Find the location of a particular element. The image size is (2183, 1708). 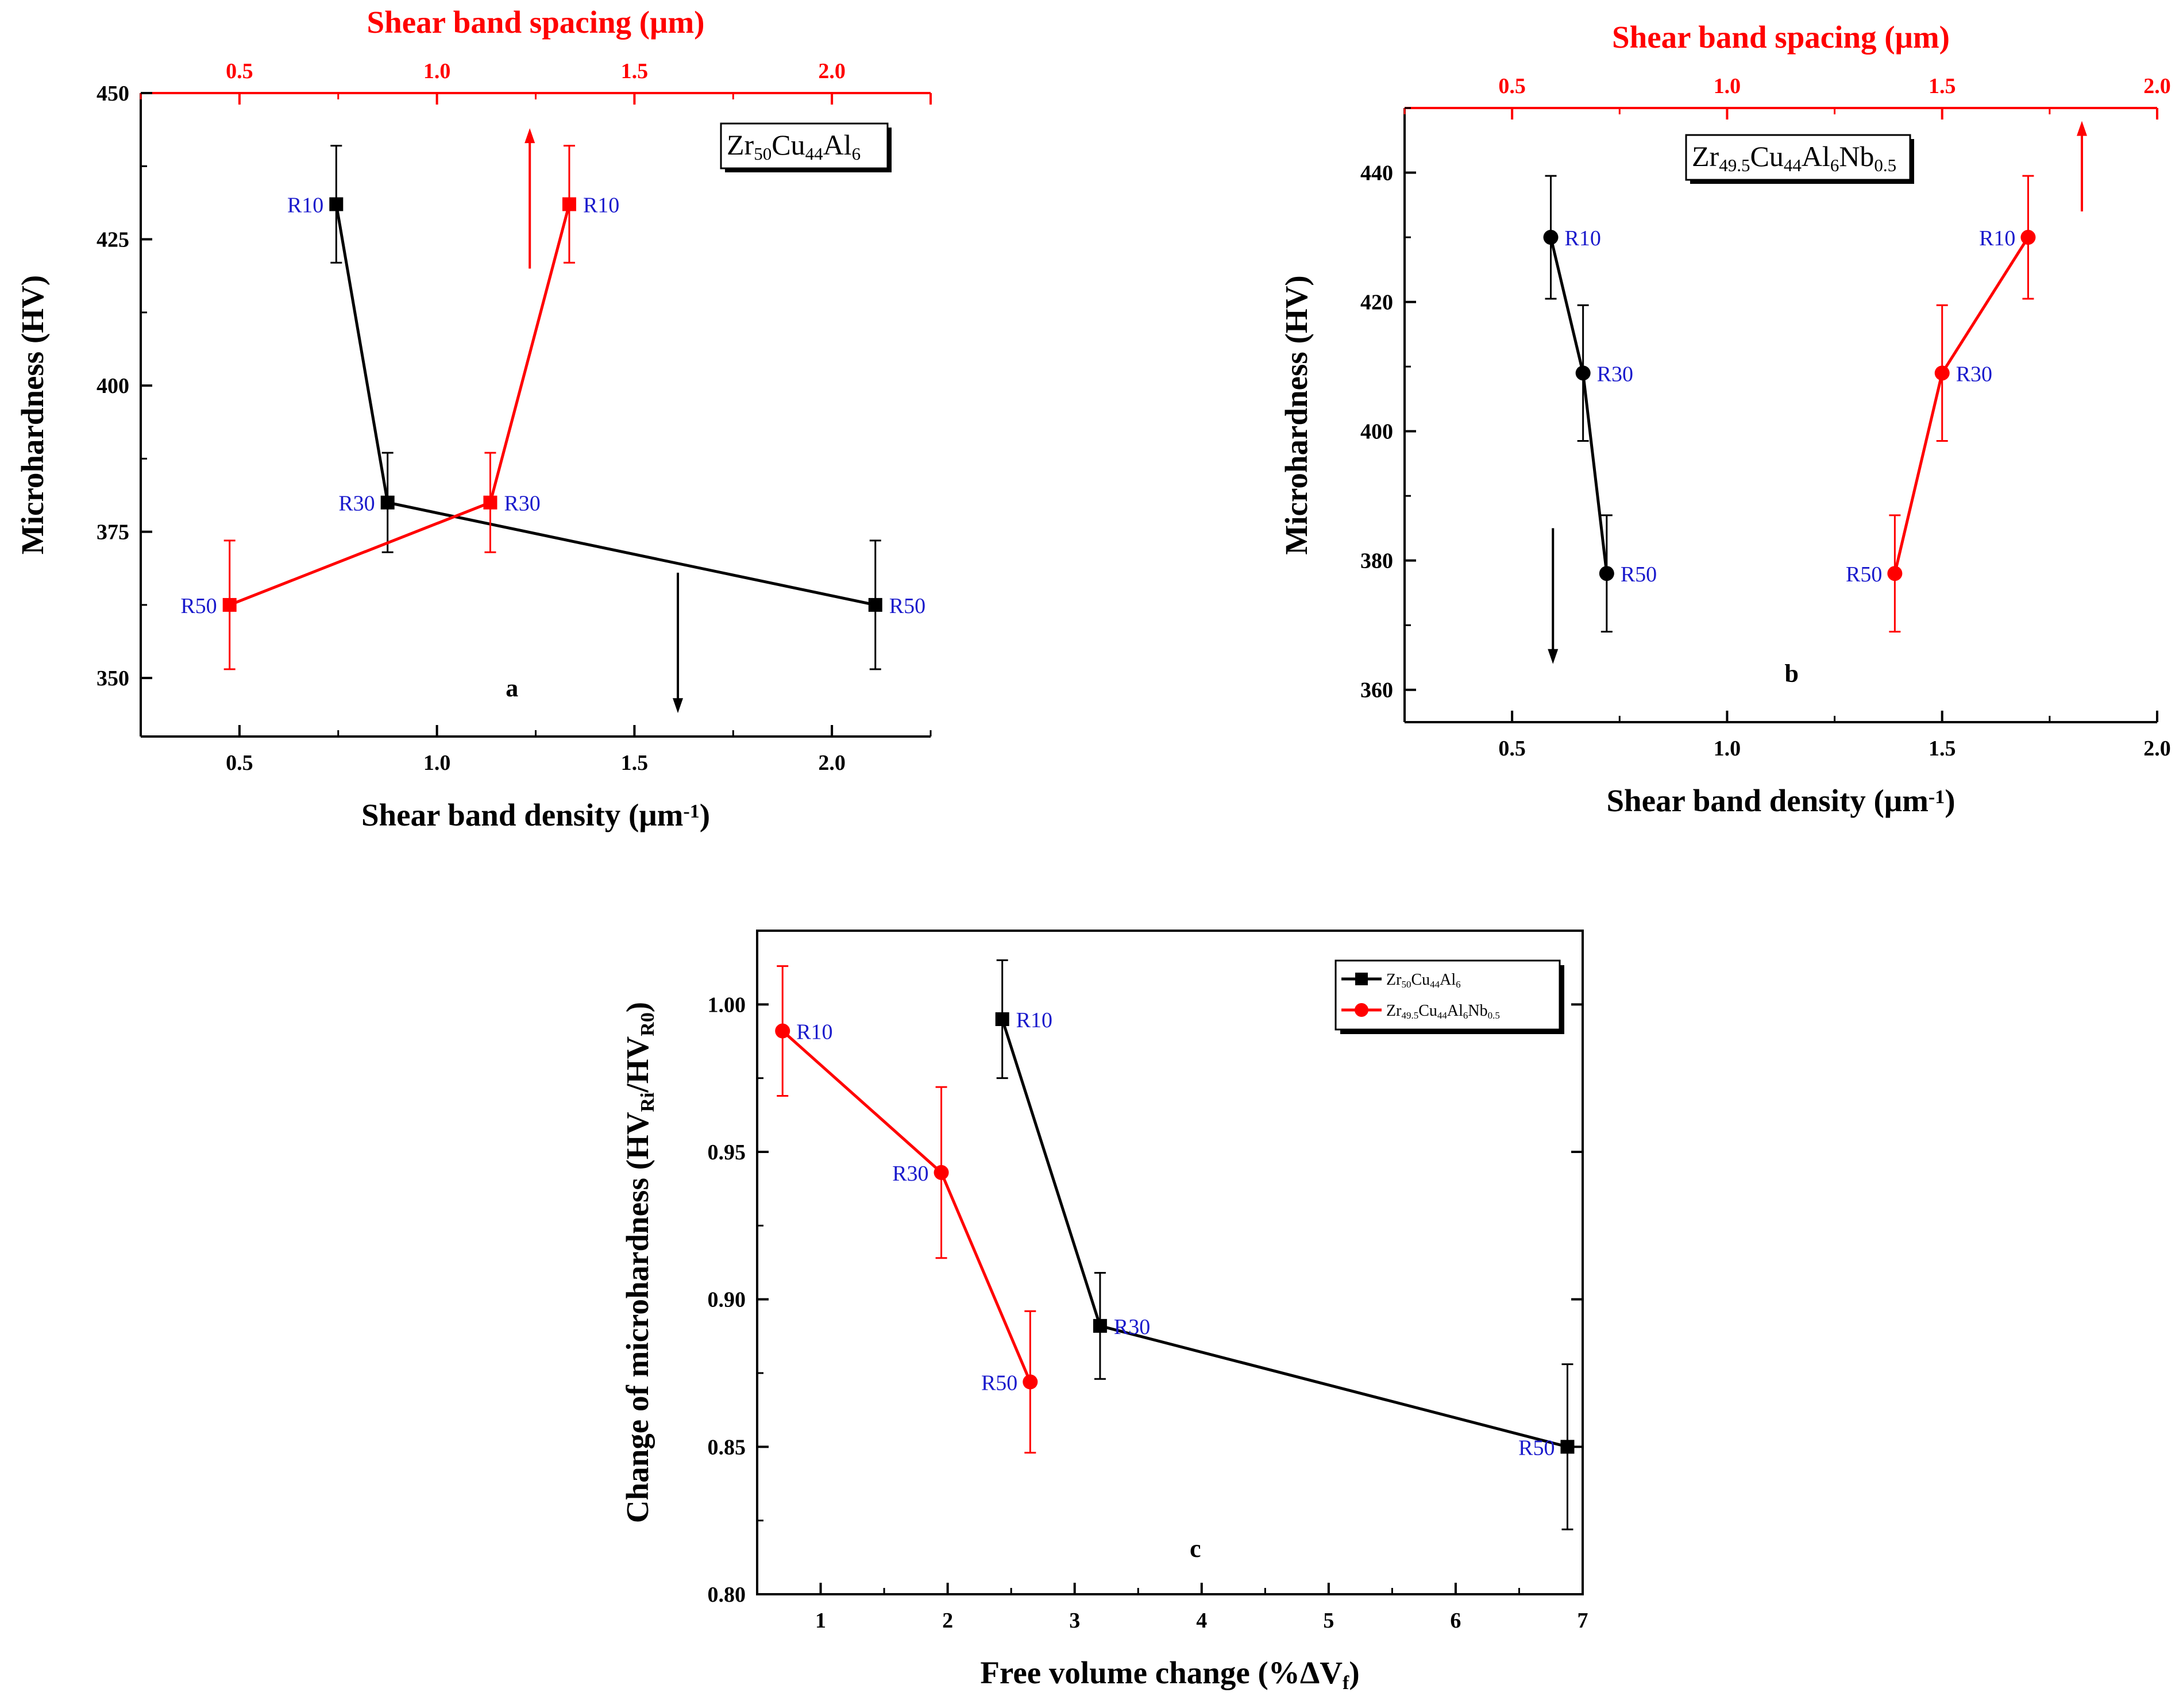

composition-label: Zr50Cu44Al6 is located at coordinates (794, 146).